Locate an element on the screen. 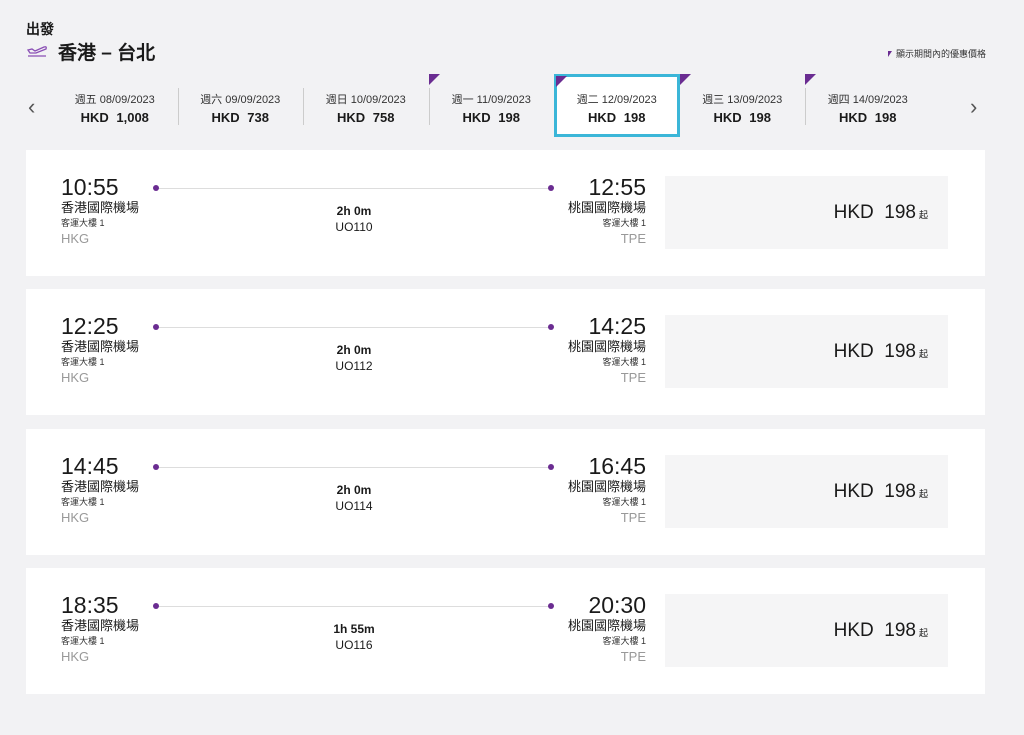  departure-info: 10:55 香港國際機場 客運大樓 1 HKG is located at coordinates (100, 211).